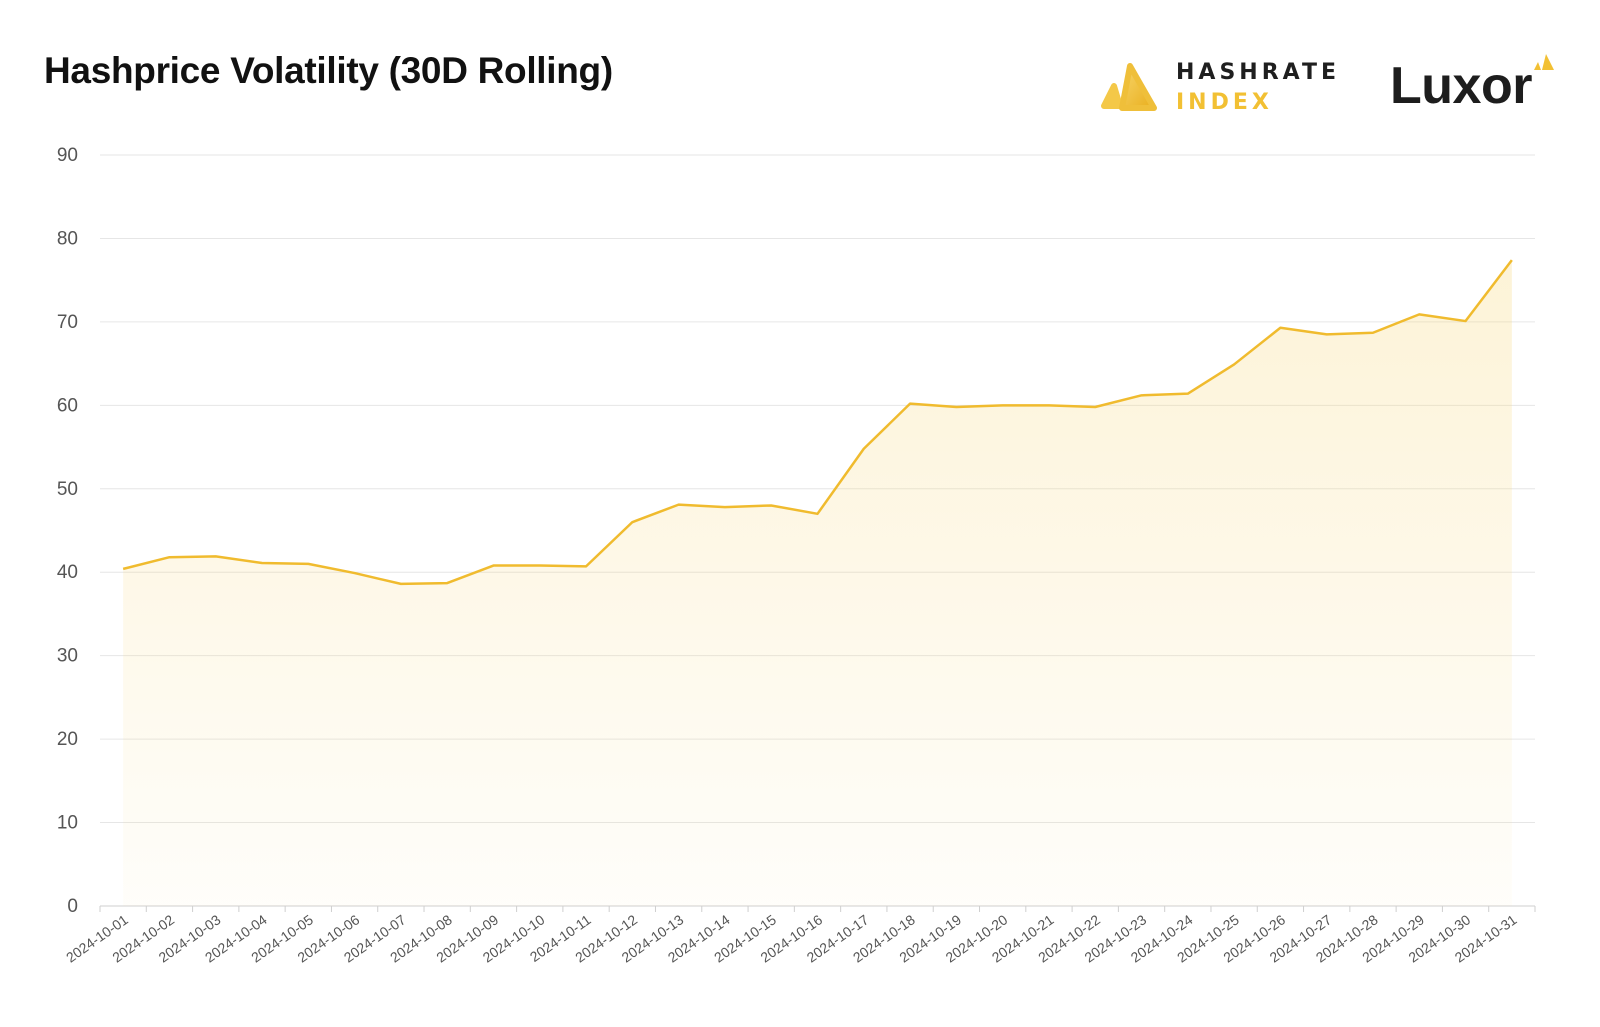 This screenshot has width=1600, height=1027. What do you see at coordinates (67, 155) in the screenshot?
I see `y-tick-label: 90` at bounding box center [67, 155].